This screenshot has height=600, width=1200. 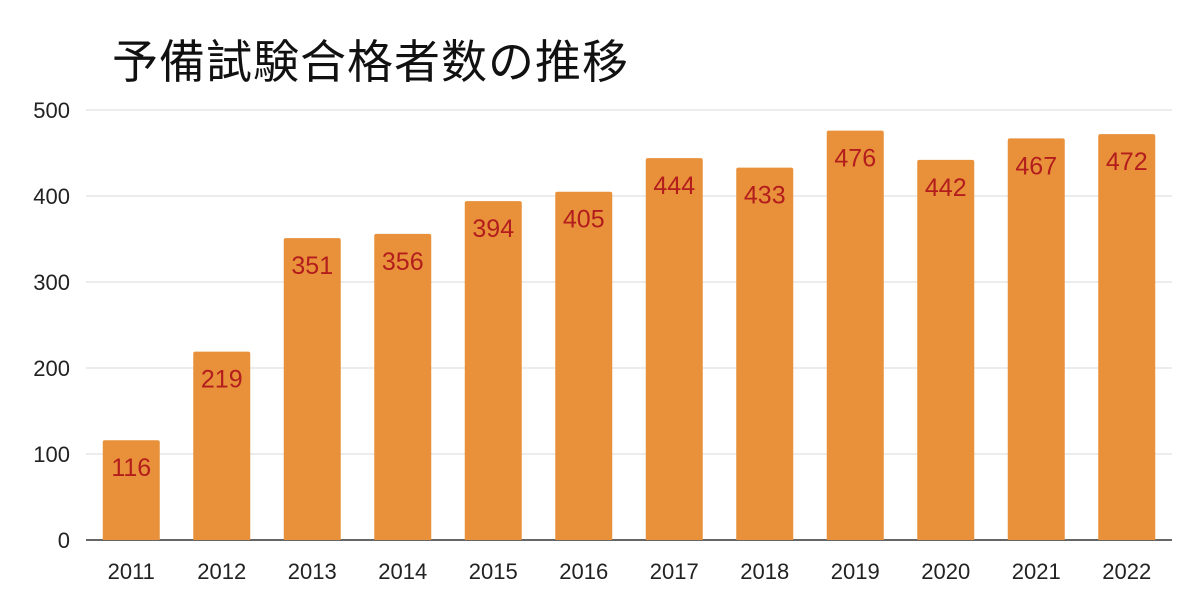 I want to click on x-tick-label: 2021, so click(x=1036, y=571).